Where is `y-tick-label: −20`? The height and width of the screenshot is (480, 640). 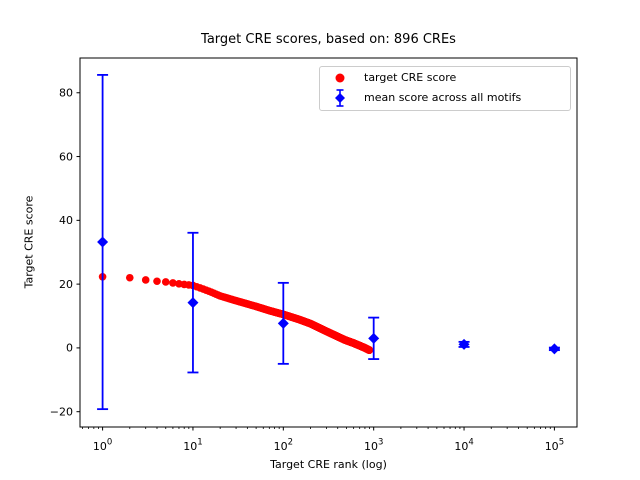
y-tick-label: −20 is located at coordinates (61, 411).